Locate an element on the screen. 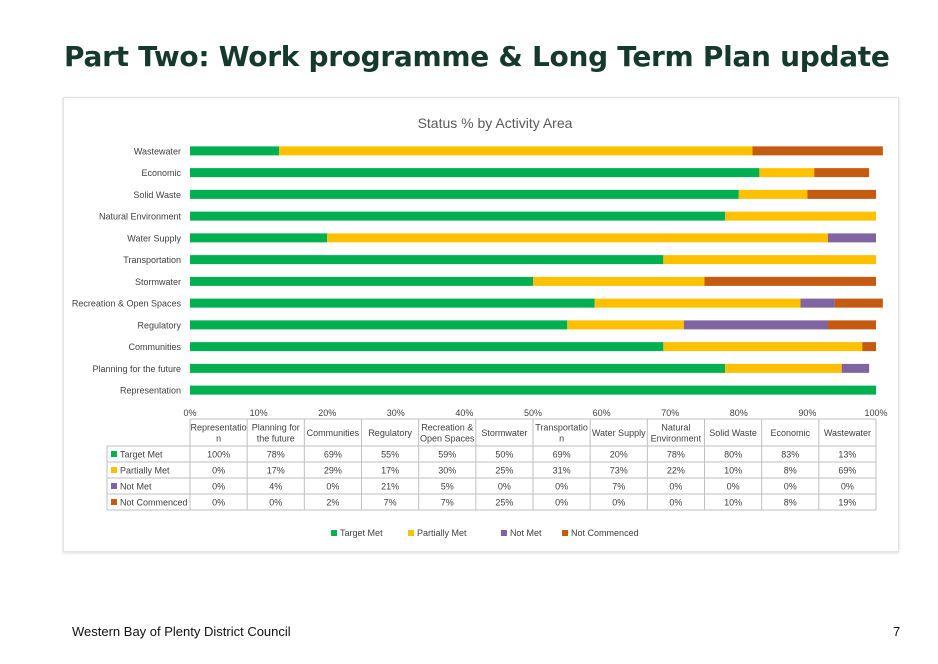 The width and height of the screenshot is (938, 664). x-tick-label: 0% is located at coordinates (189, 413).